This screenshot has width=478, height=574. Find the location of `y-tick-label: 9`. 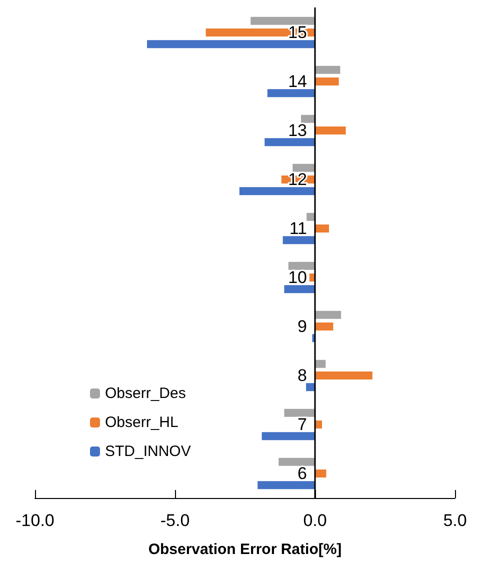

y-tick-label: 9 is located at coordinates (302, 326).